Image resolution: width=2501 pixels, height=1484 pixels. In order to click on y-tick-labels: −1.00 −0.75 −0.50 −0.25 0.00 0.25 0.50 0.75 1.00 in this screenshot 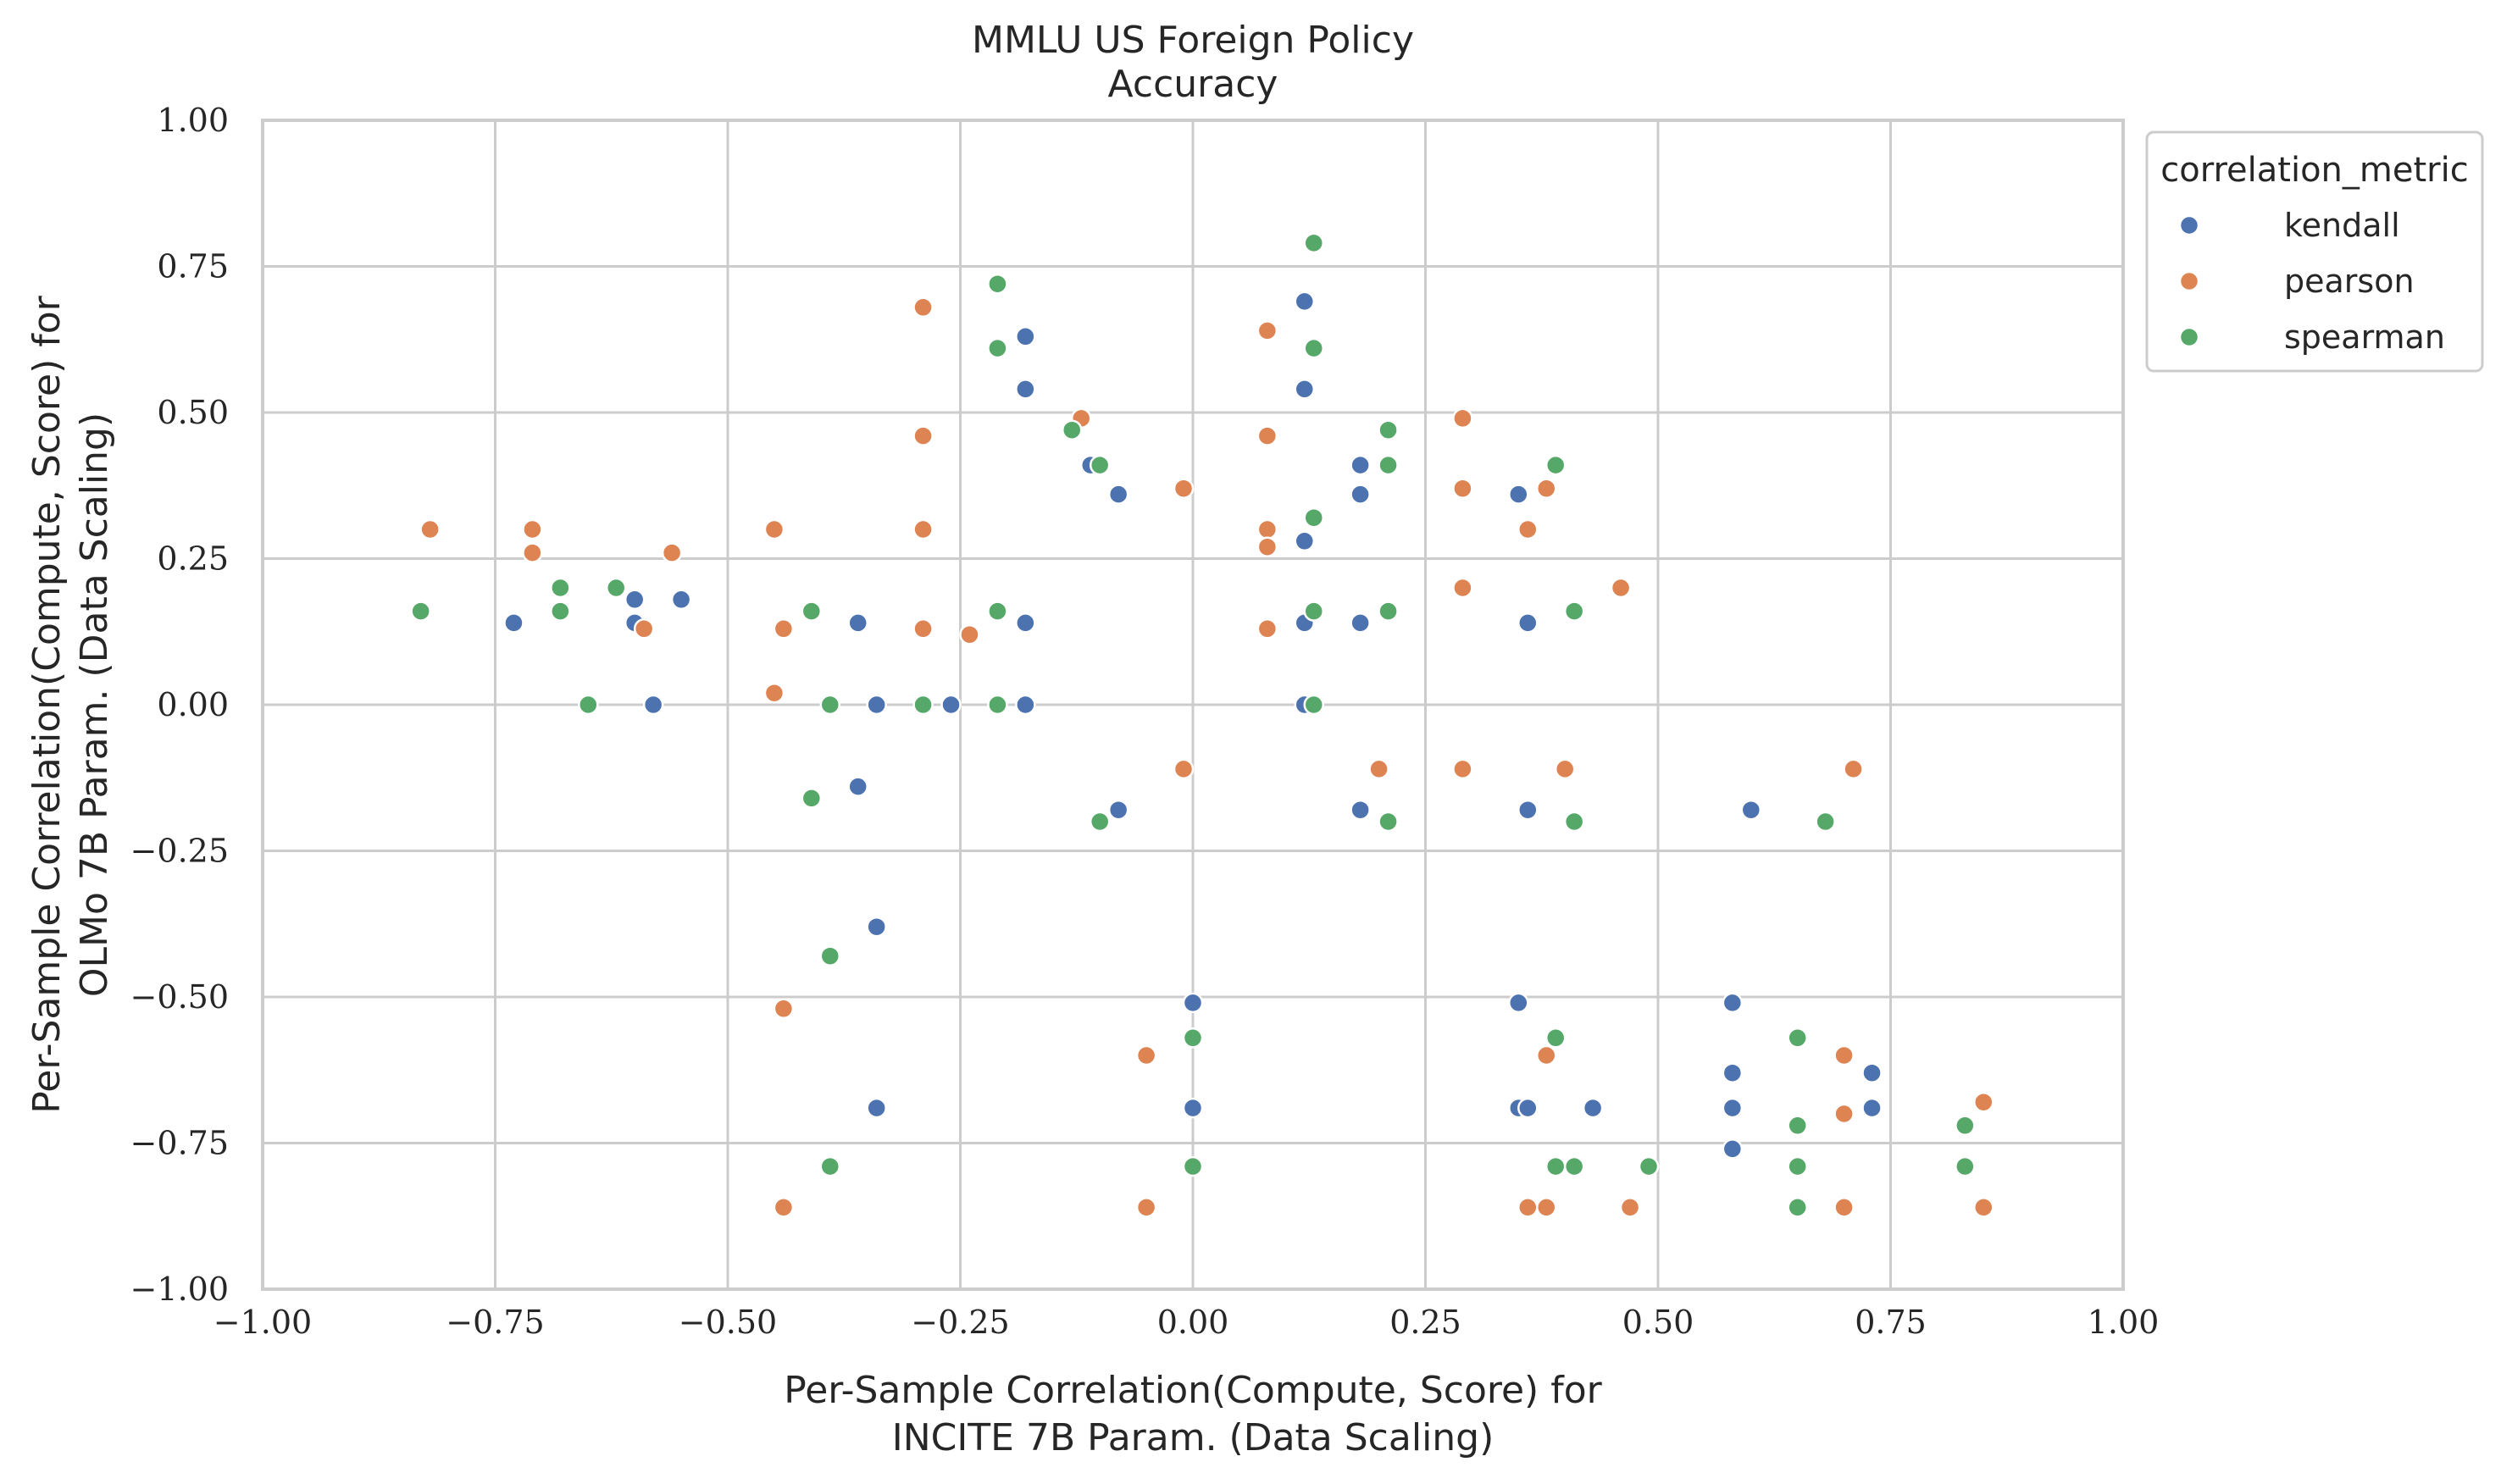, I will do `click(179, 705)`.